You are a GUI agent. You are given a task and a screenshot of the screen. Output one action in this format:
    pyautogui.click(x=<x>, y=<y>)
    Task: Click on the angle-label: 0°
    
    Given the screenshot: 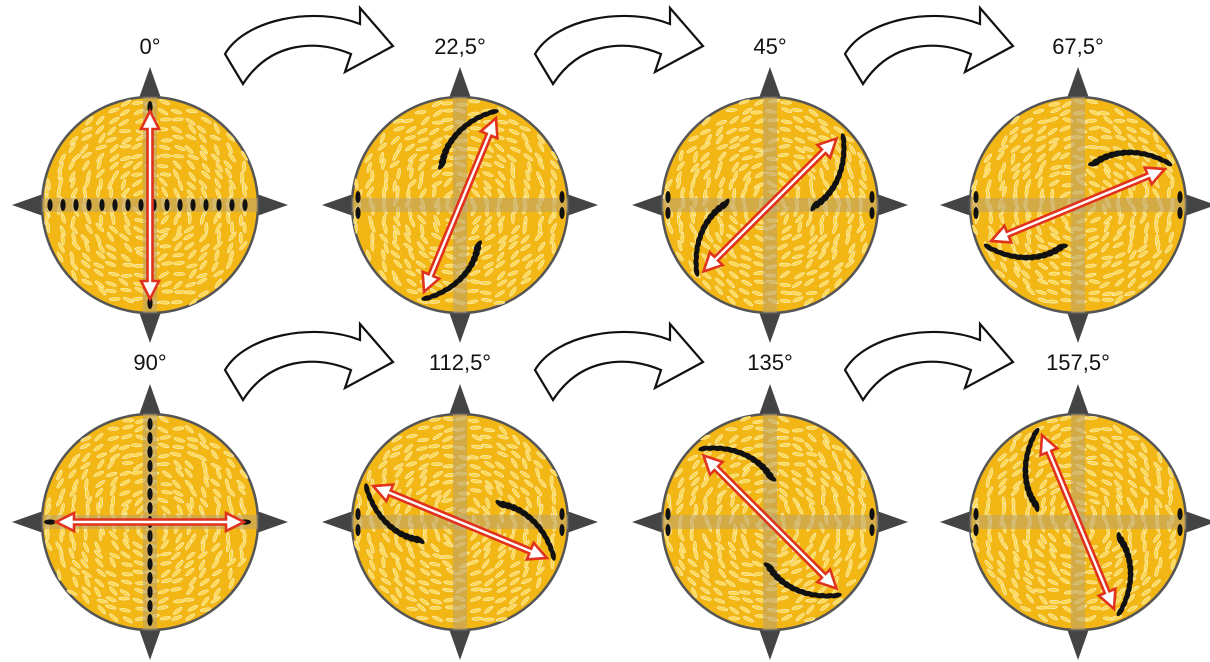 What is the action you would take?
    pyautogui.click(x=150, y=46)
    